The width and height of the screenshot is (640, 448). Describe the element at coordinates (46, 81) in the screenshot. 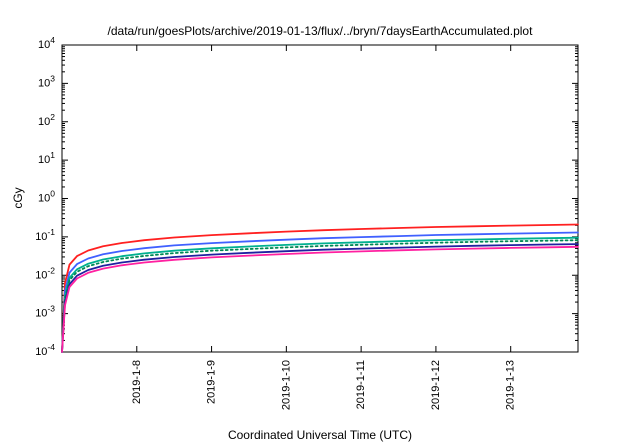

I see `y-tick-label: 10³` at that location.